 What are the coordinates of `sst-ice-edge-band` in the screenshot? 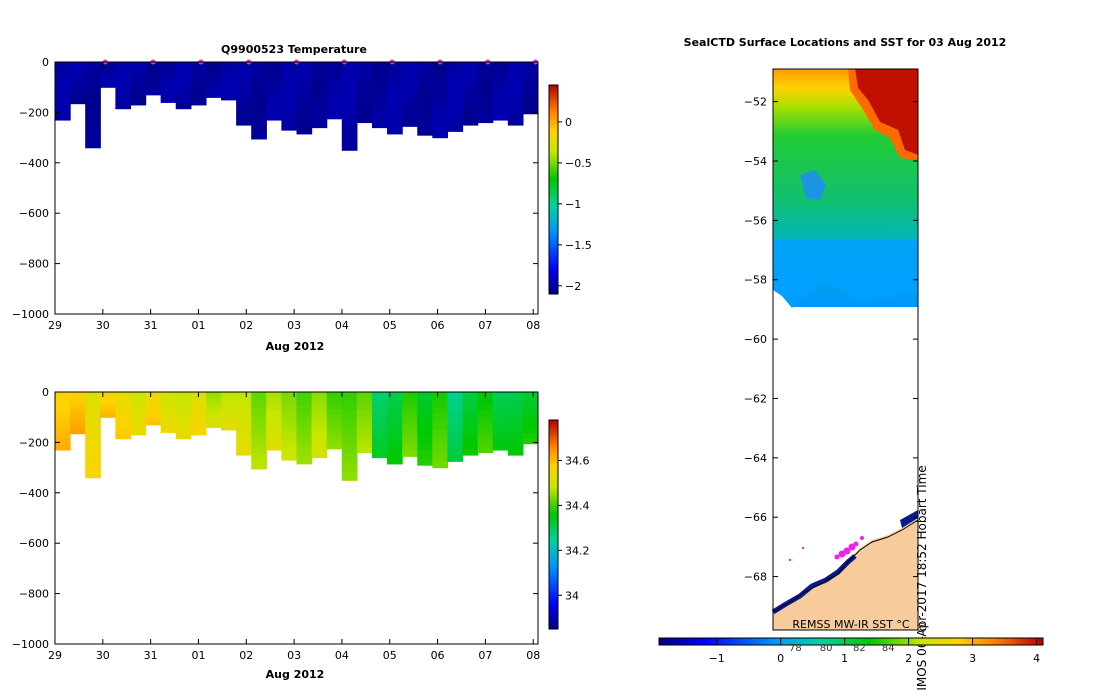 It's located at (845, 274).